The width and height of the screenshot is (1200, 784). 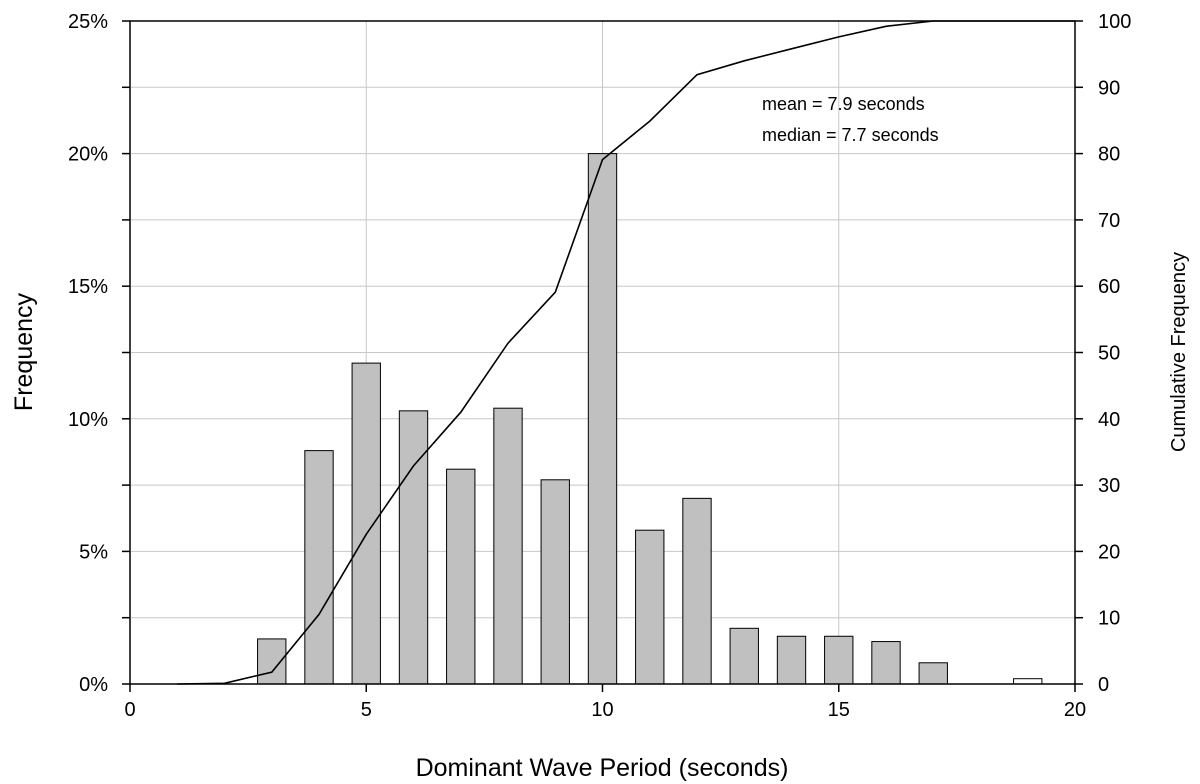 What do you see at coordinates (850, 135) in the screenshot?
I see `annotation-median: median = 7.7 seconds` at bounding box center [850, 135].